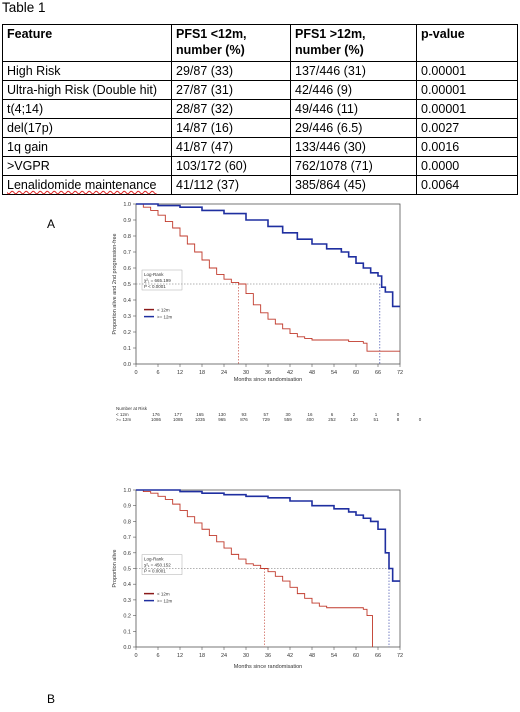 The height and width of the screenshot is (712, 520). Describe the element at coordinates (467, 185) in the screenshot. I see `table-cell: 0.0064` at that location.